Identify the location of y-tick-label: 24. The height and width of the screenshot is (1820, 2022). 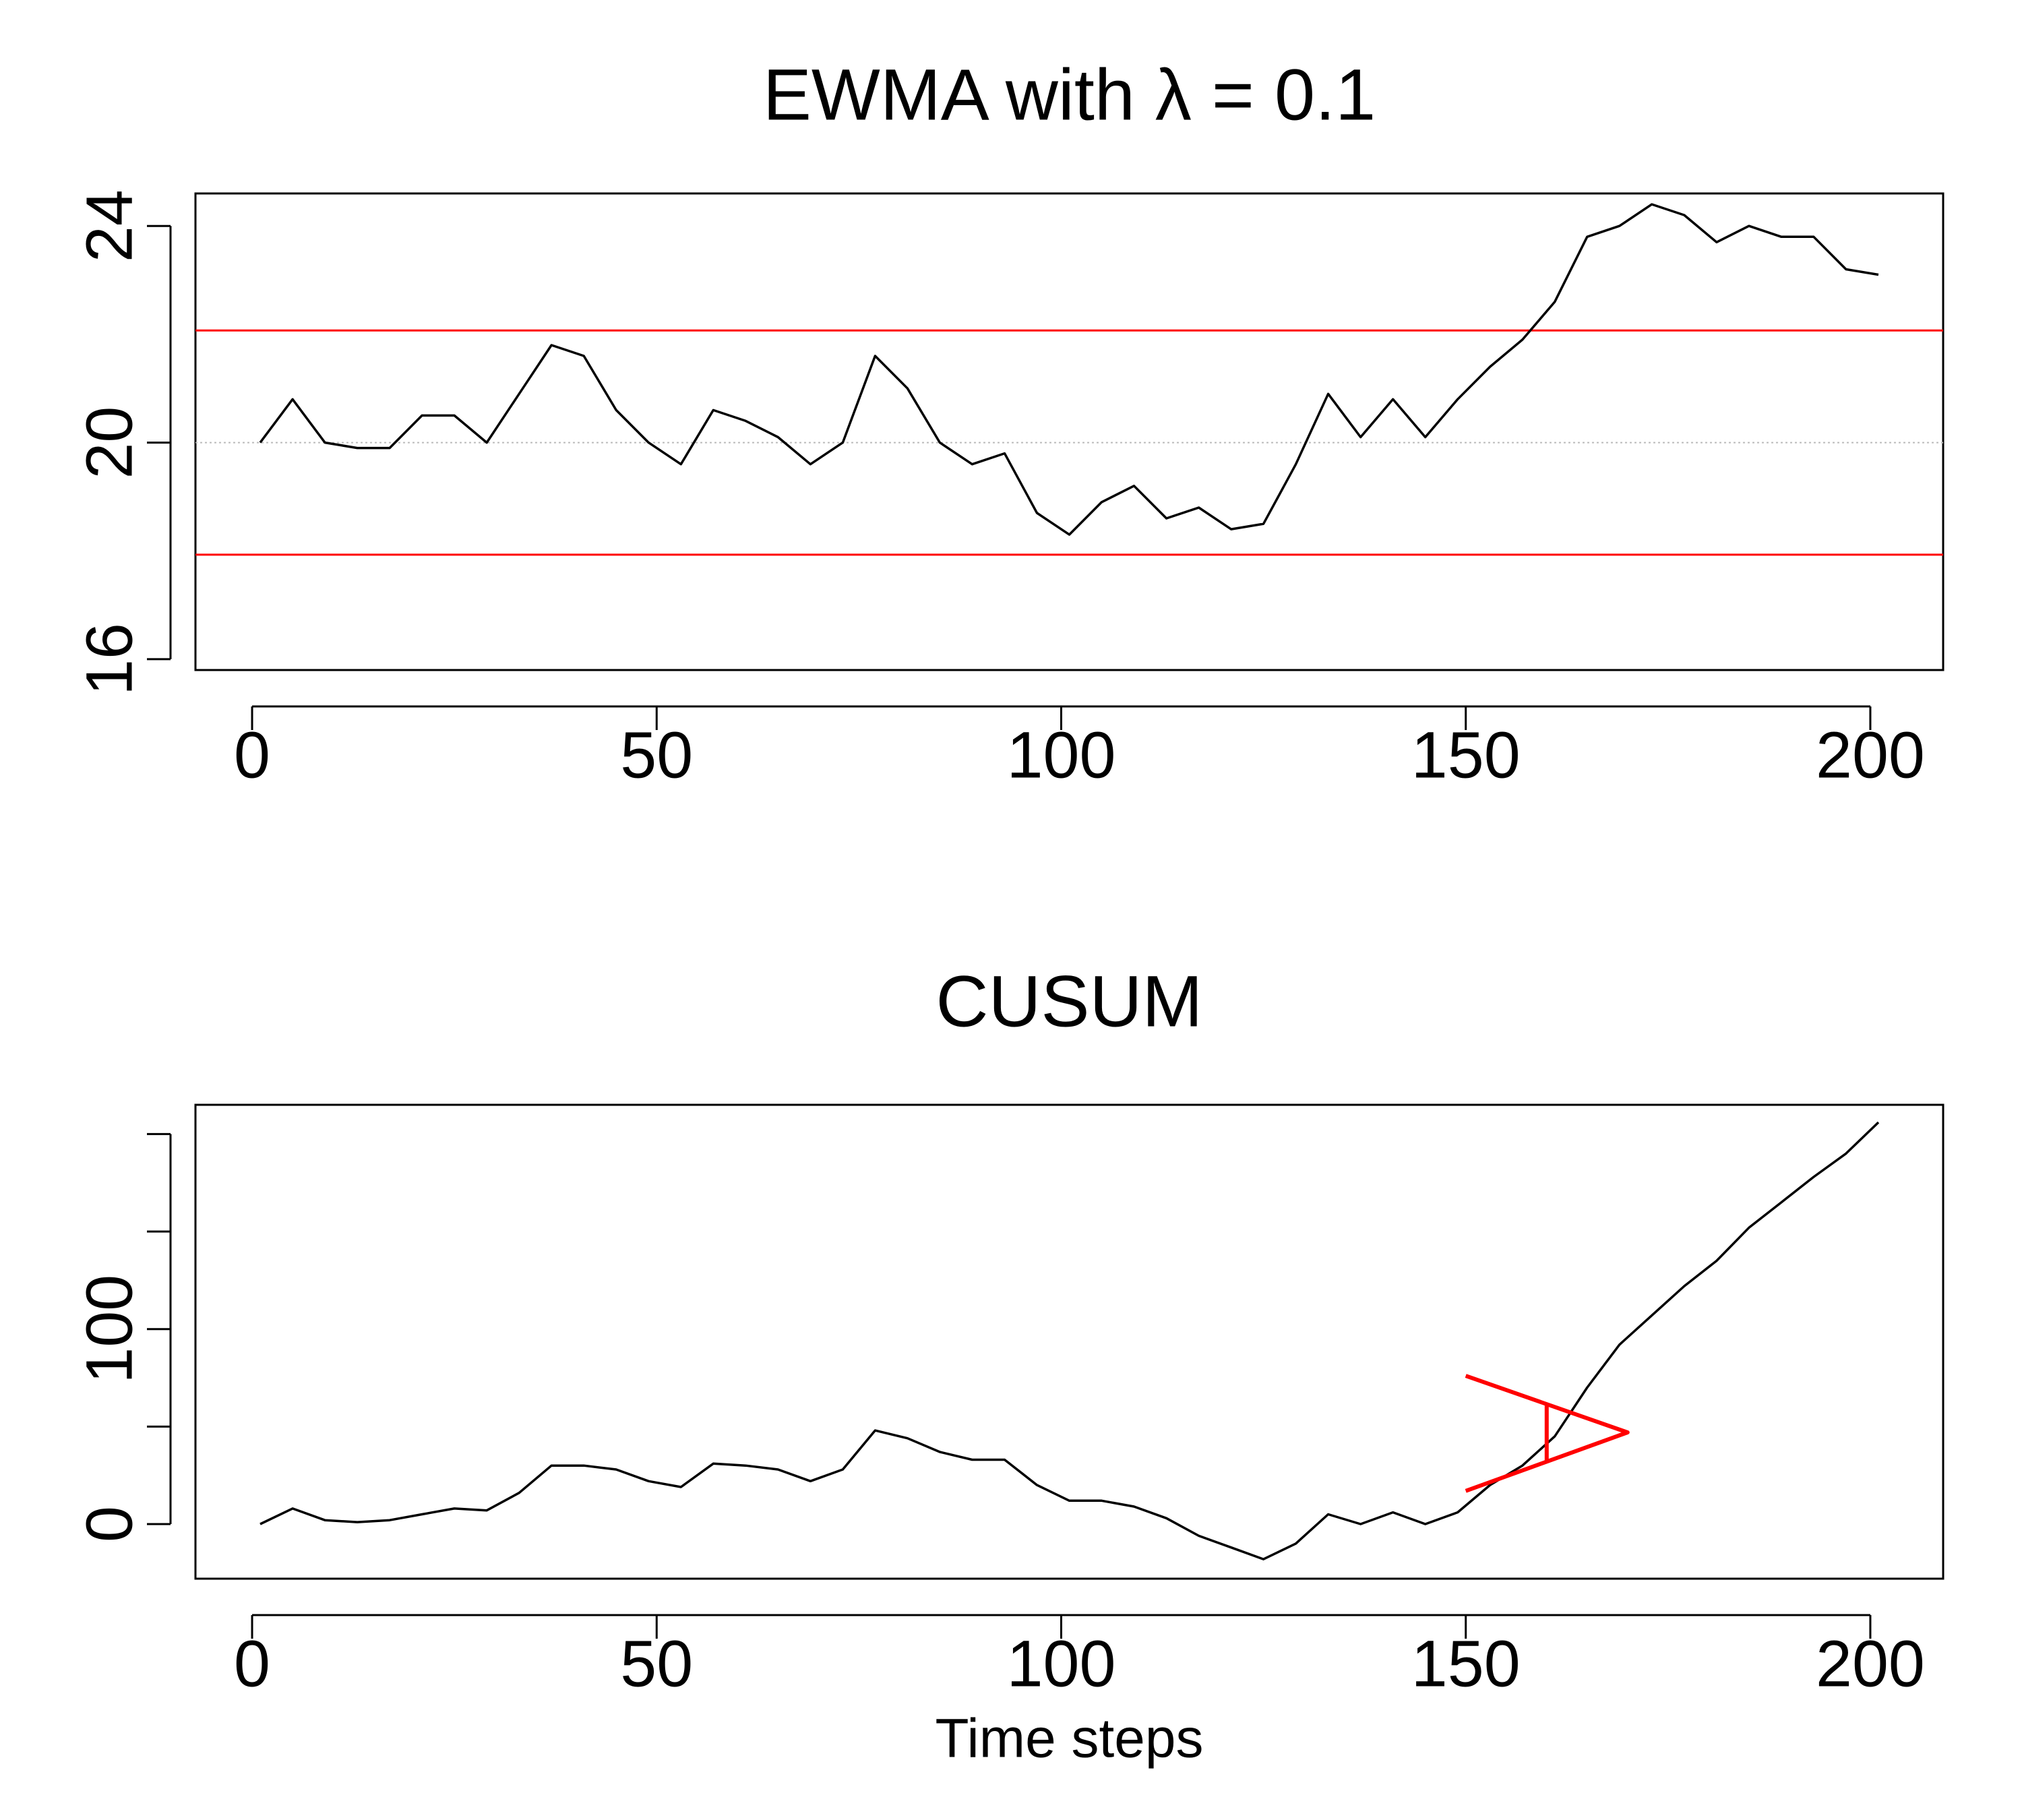
(109, 225).